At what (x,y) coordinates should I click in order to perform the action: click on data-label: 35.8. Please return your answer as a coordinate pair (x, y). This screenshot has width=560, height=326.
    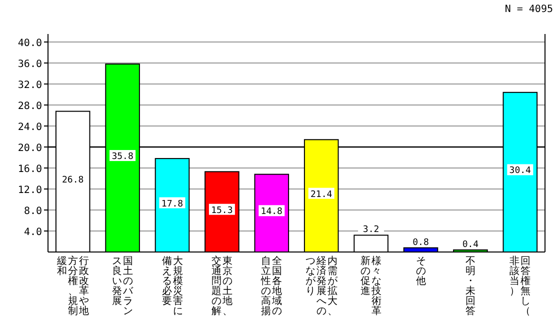
    Looking at the image, I should click on (123, 157).